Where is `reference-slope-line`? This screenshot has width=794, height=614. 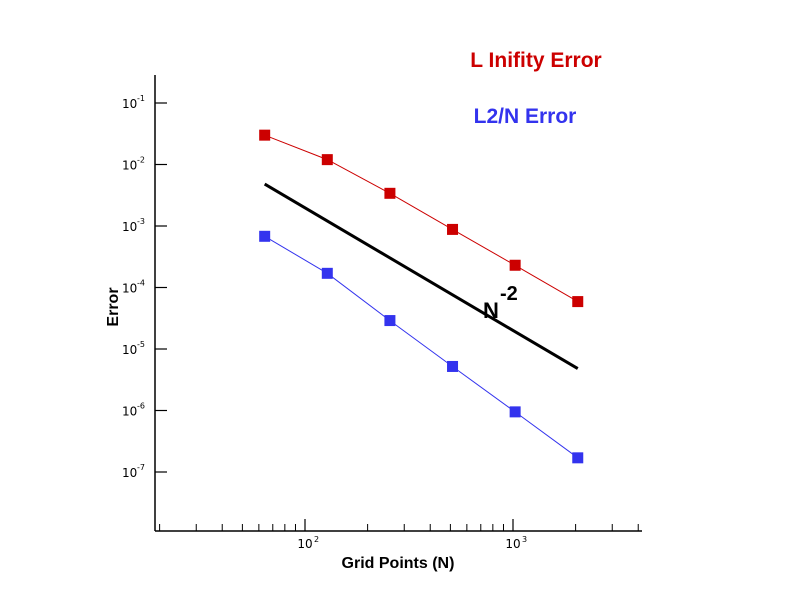
reference-slope-line is located at coordinates (421, 276).